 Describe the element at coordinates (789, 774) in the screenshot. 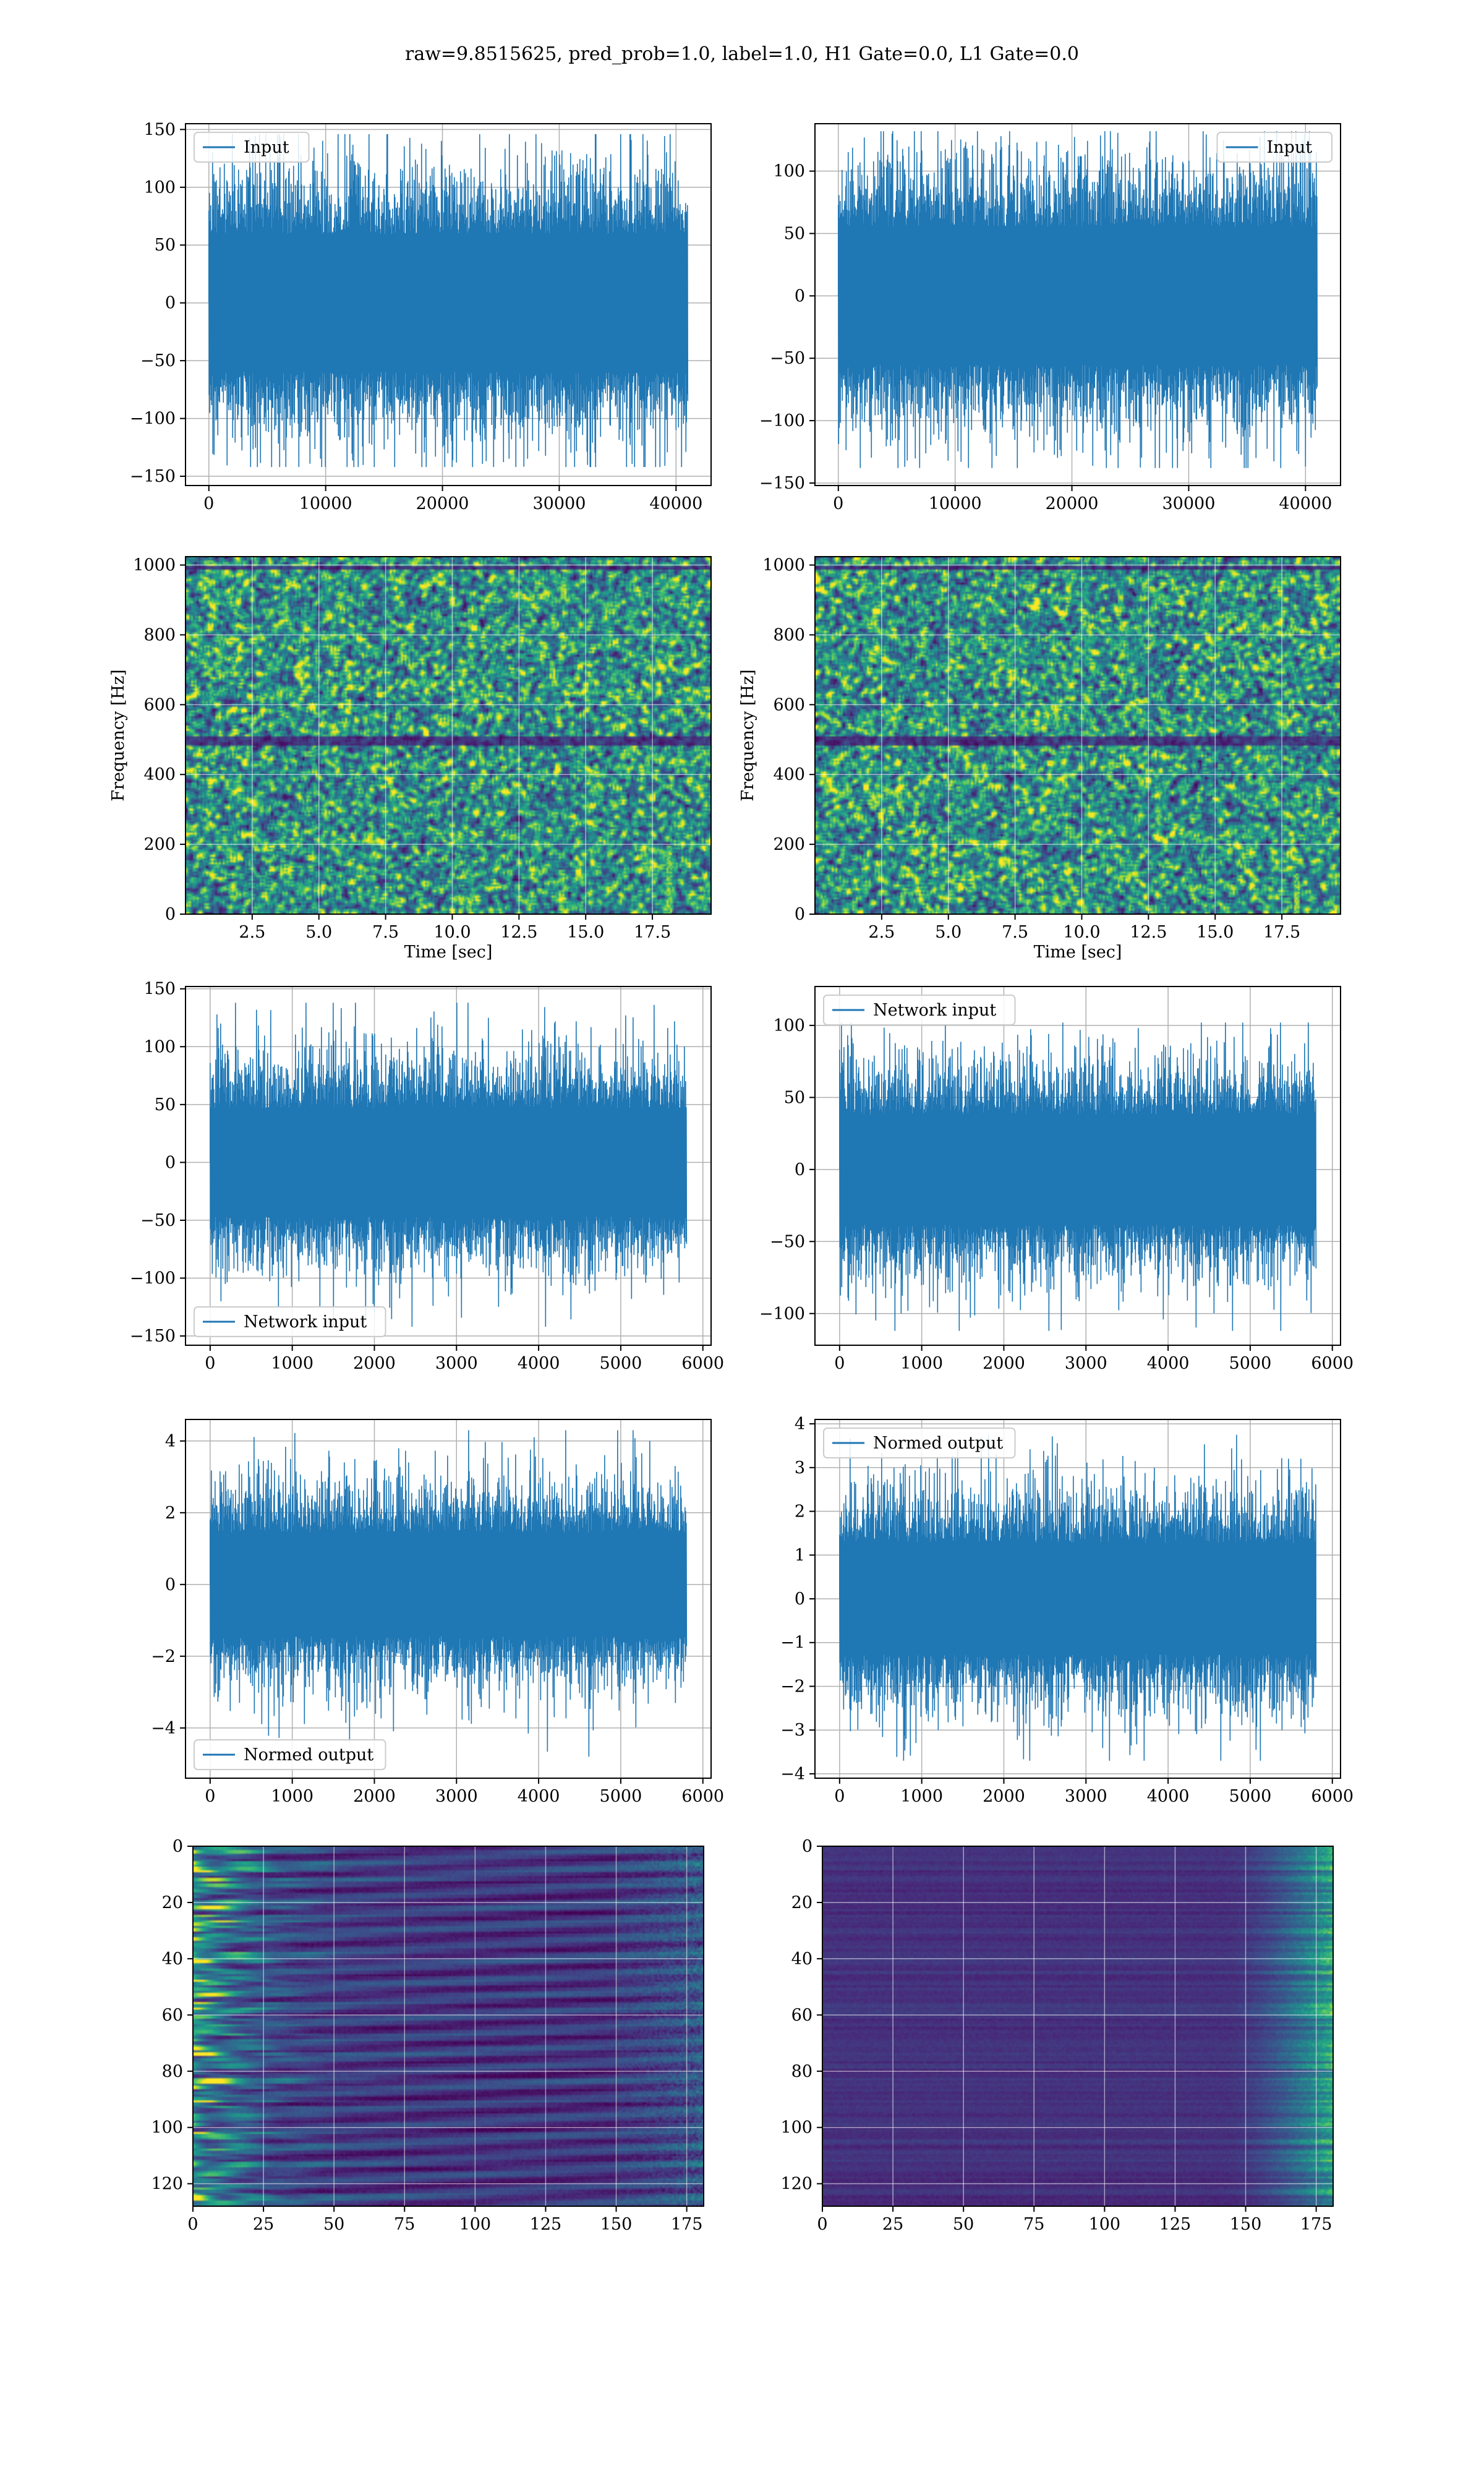

I see `y-tick-label: 400` at that location.